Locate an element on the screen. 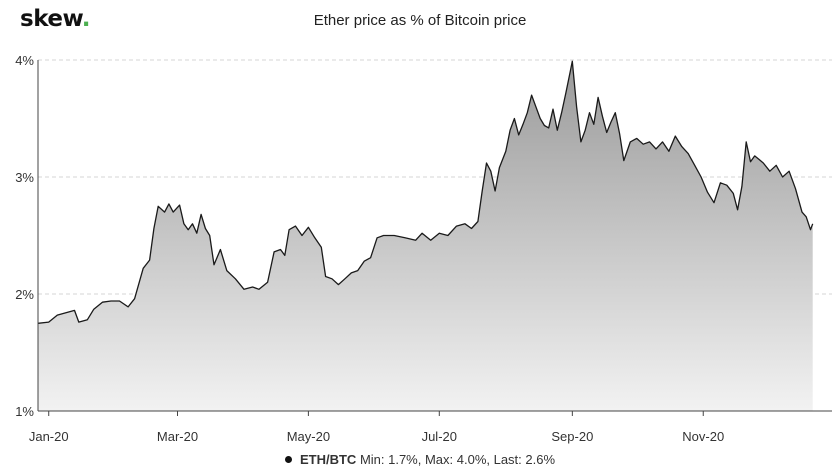  skew-logo: skew. is located at coordinates (55, 19).